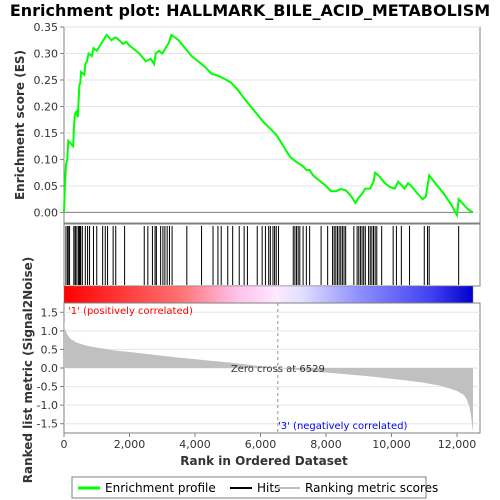 The image size is (500, 500). Describe the element at coordinates (261, 444) in the screenshot. I see `x-tick-label: 6,000` at that location.